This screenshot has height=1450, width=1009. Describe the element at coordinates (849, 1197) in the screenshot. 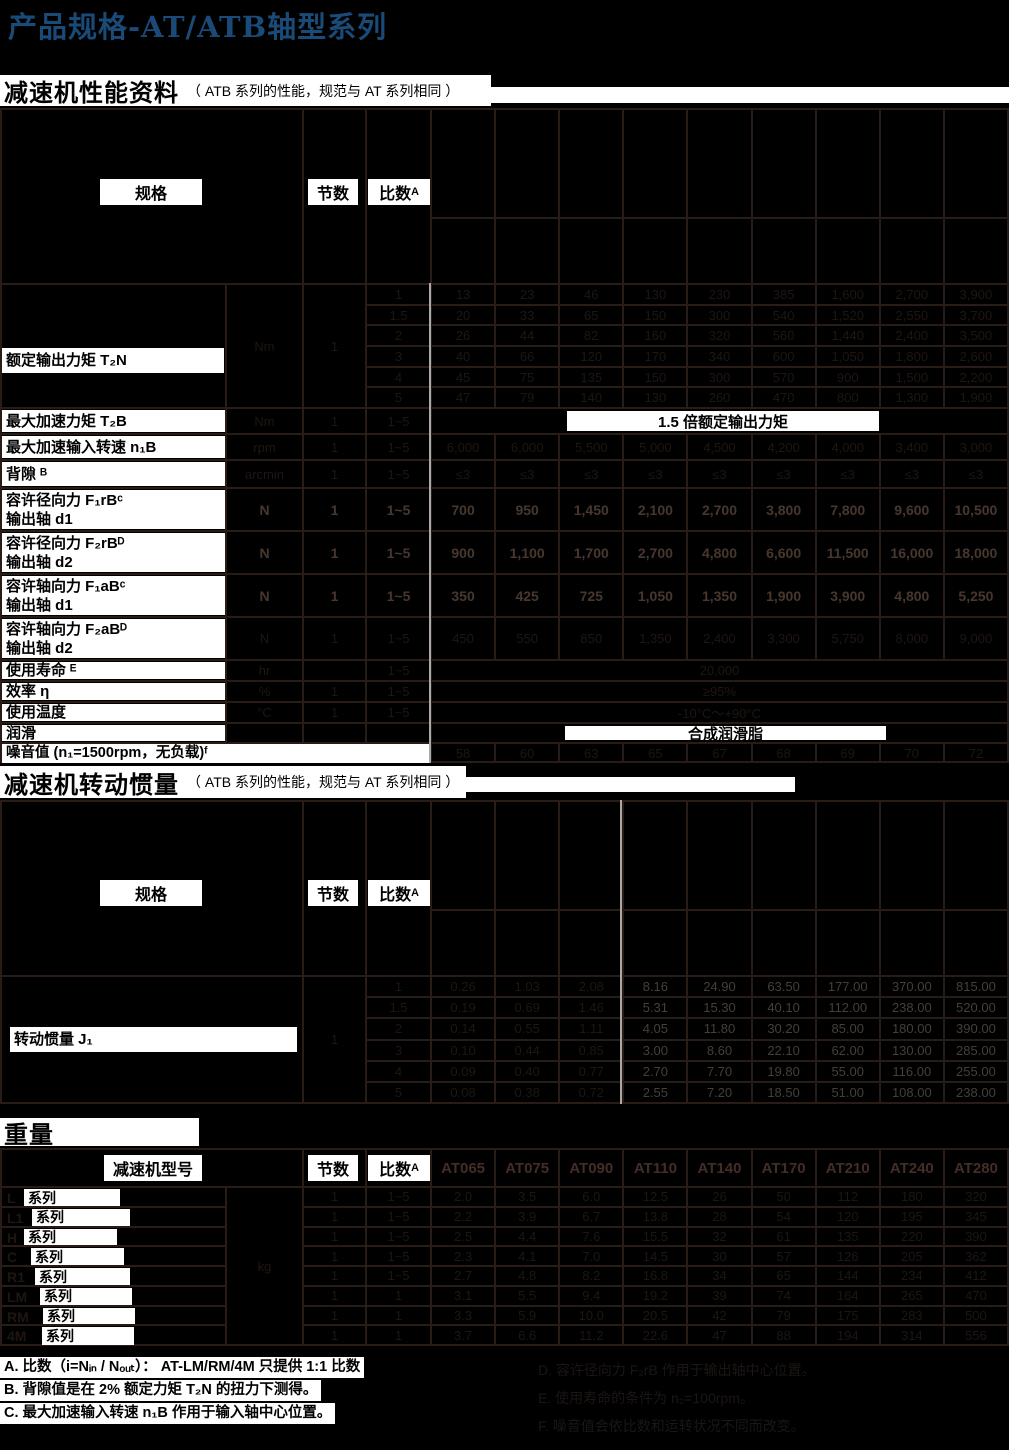

I see `table-cell: 112` at that location.